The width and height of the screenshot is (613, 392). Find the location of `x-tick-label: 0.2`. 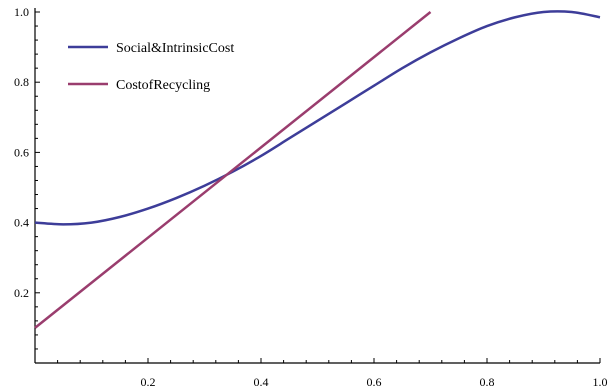

x-tick-label: 0.2 is located at coordinates (148, 382).